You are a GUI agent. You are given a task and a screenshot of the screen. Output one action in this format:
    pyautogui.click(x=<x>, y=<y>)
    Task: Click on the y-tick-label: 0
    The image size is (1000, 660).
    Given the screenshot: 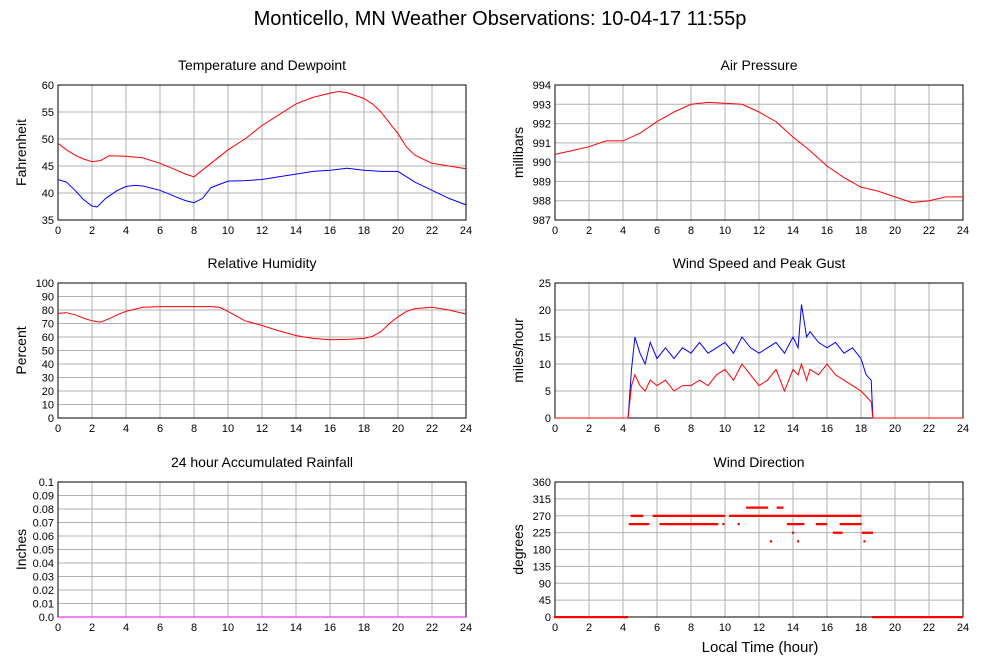 What is the action you would take?
    pyautogui.click(x=548, y=419)
    